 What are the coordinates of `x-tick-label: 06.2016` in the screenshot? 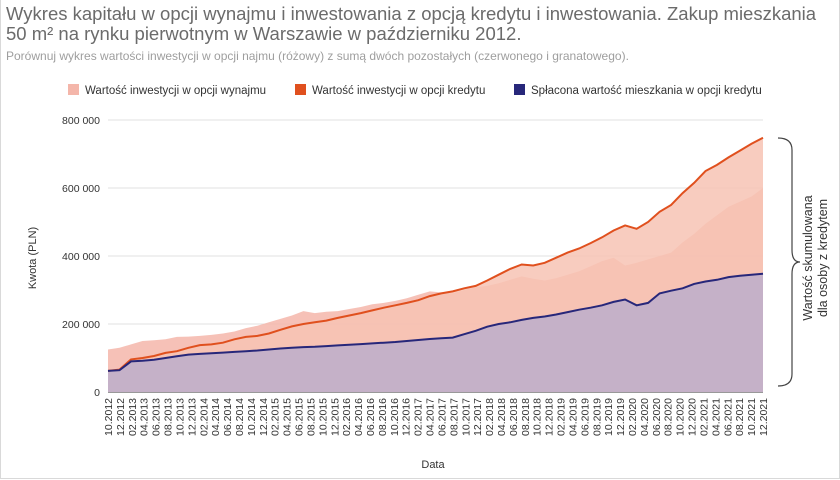 It's located at (371, 417).